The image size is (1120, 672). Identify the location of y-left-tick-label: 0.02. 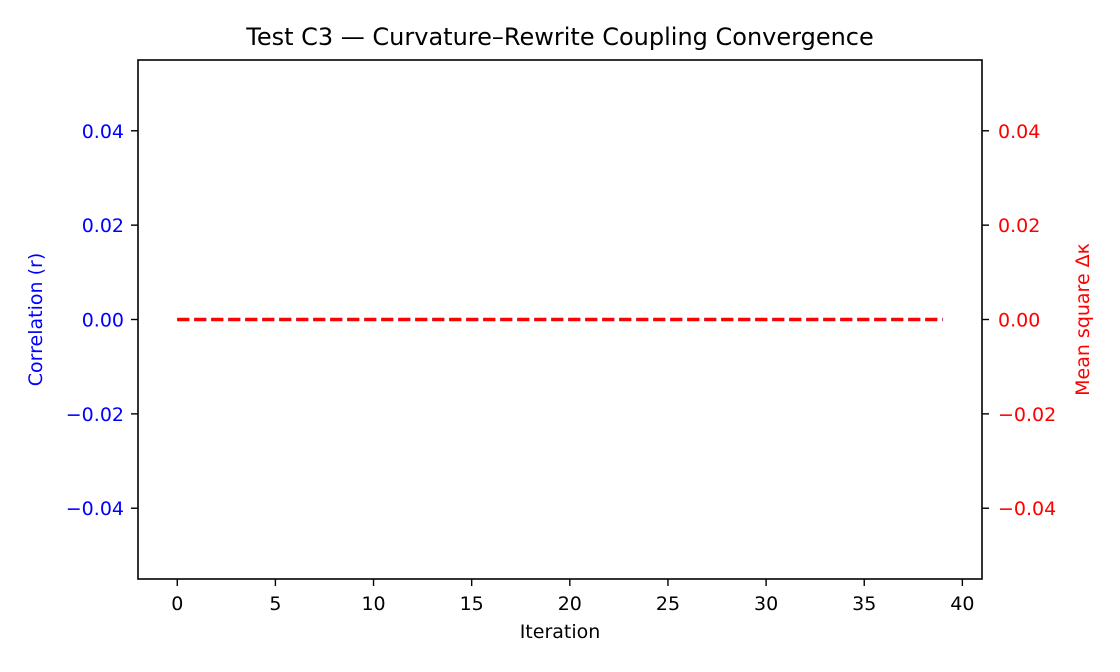
(103, 226).